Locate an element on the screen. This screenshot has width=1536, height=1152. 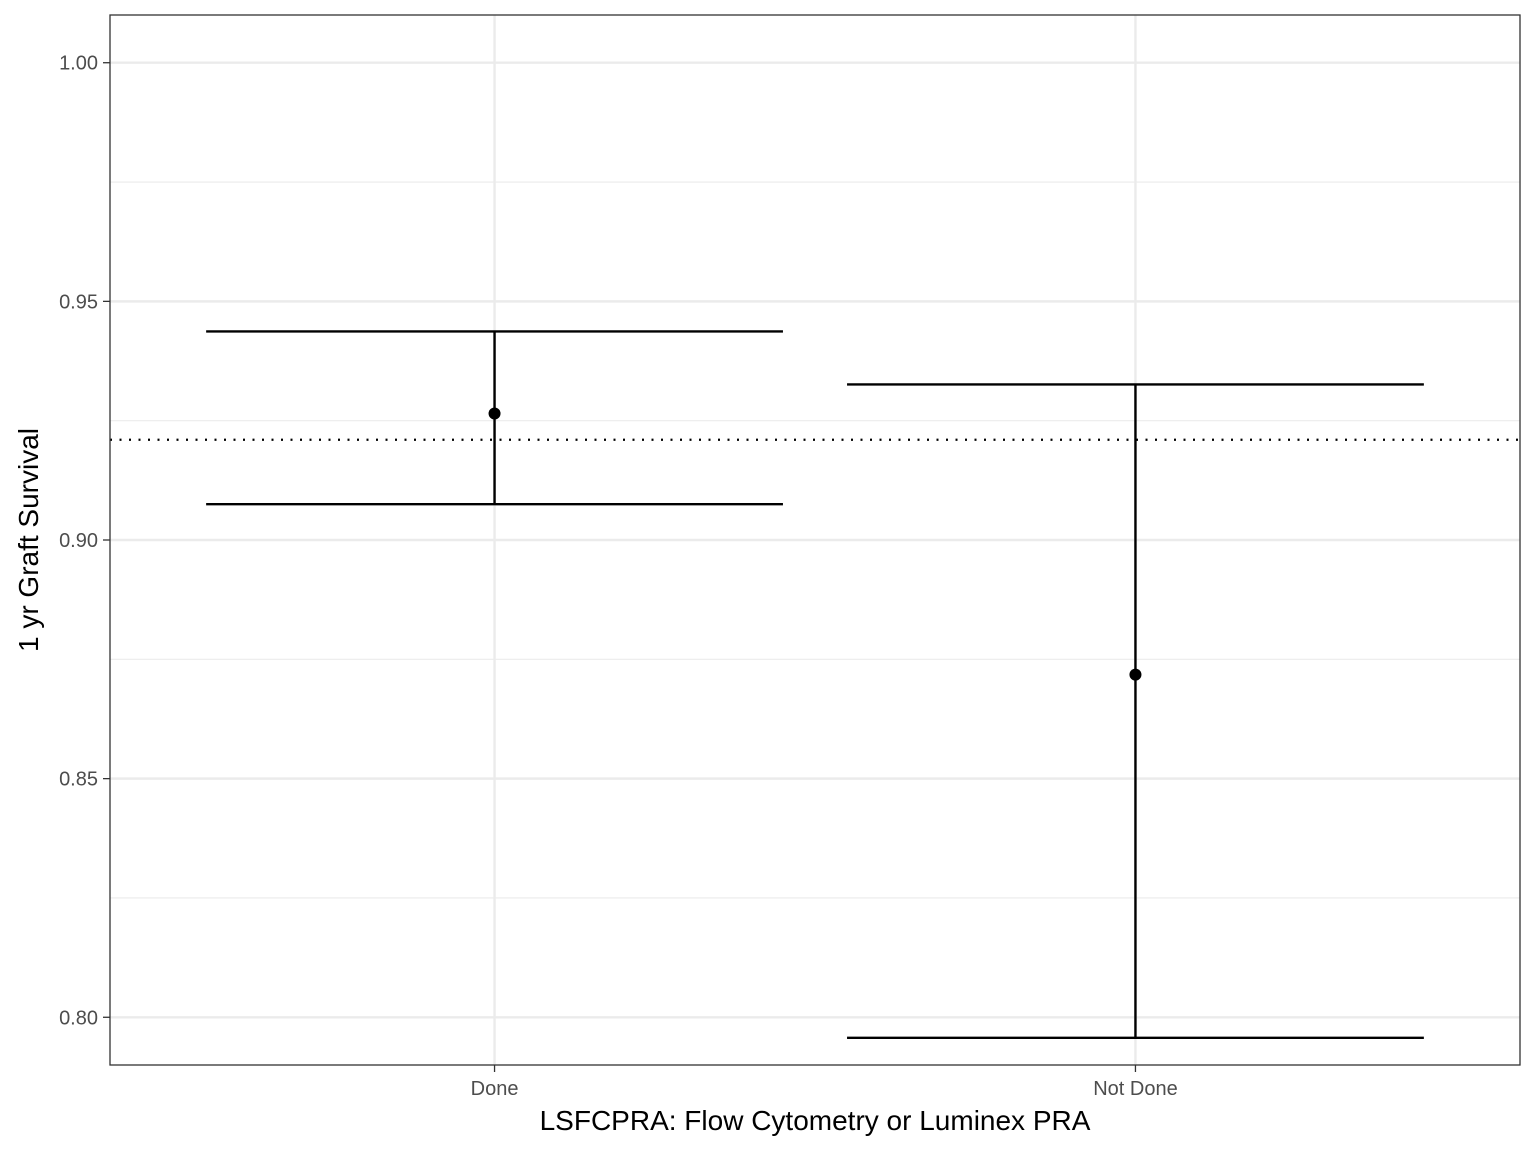
y-tick-label: 0.80 is located at coordinates (78, 1018).